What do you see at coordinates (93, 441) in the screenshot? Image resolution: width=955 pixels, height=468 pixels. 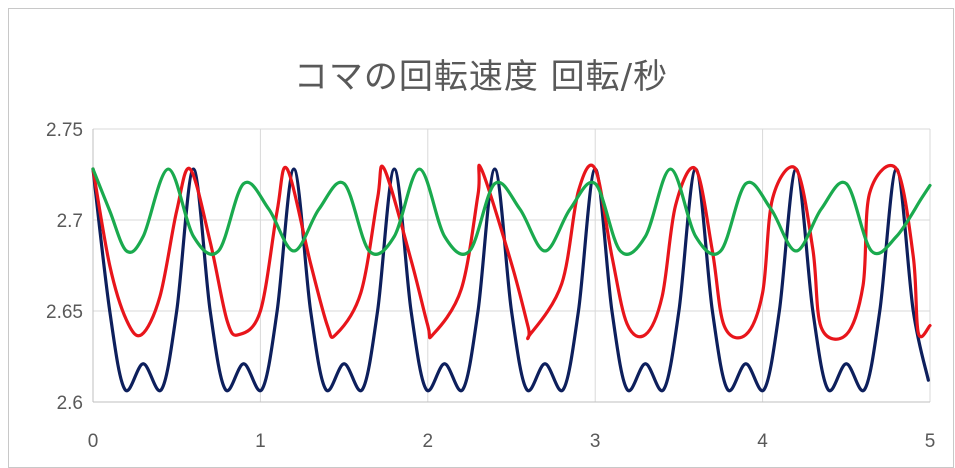 I see `x-tick-label: 0` at bounding box center [93, 441].